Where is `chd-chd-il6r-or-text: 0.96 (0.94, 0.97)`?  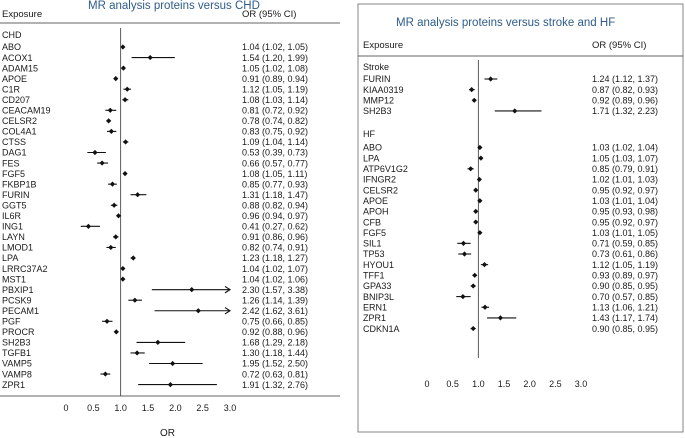
chd-chd-il6r-or-text: 0.96 (0.94, 0.97) is located at coordinates (275, 216).